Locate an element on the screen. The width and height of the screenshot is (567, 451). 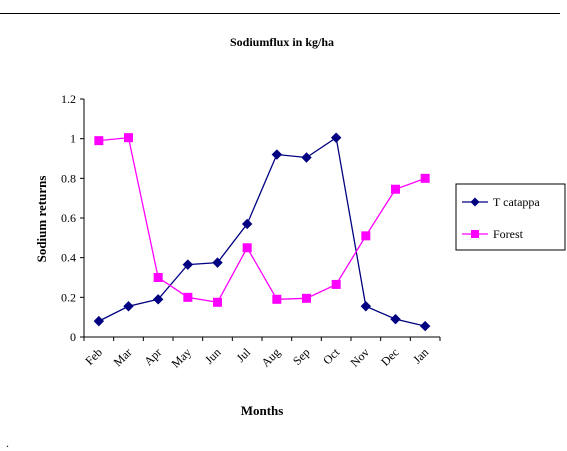
y-tick-label: 0.4 is located at coordinates (68, 258).